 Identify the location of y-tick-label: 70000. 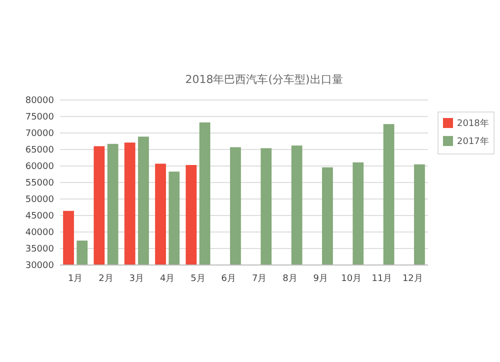
(39, 134).